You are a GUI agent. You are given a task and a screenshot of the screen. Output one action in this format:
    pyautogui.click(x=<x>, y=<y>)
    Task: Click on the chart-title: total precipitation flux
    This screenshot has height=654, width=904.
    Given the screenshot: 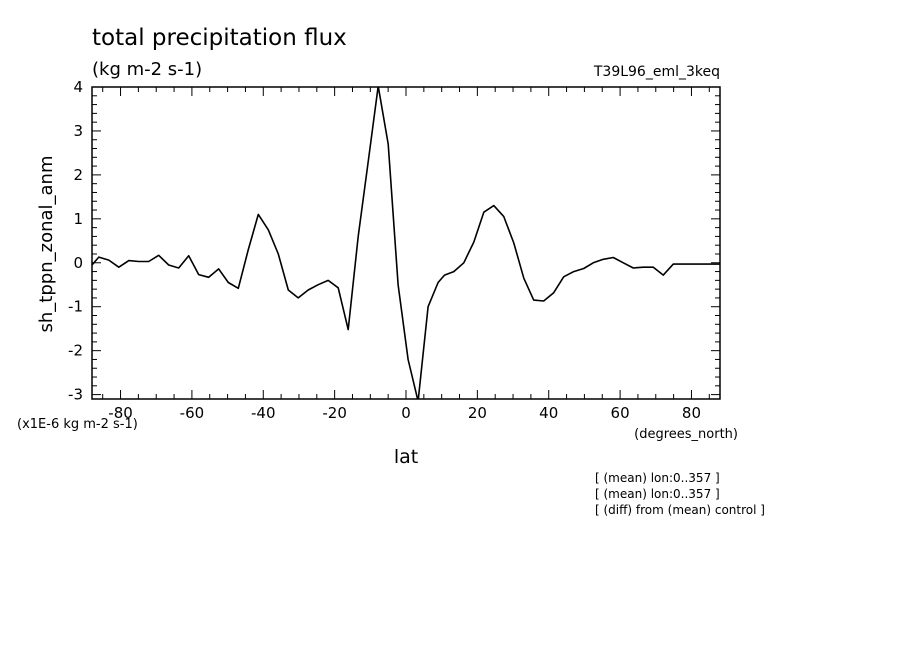 What is the action you would take?
    pyautogui.click(x=219, y=38)
    